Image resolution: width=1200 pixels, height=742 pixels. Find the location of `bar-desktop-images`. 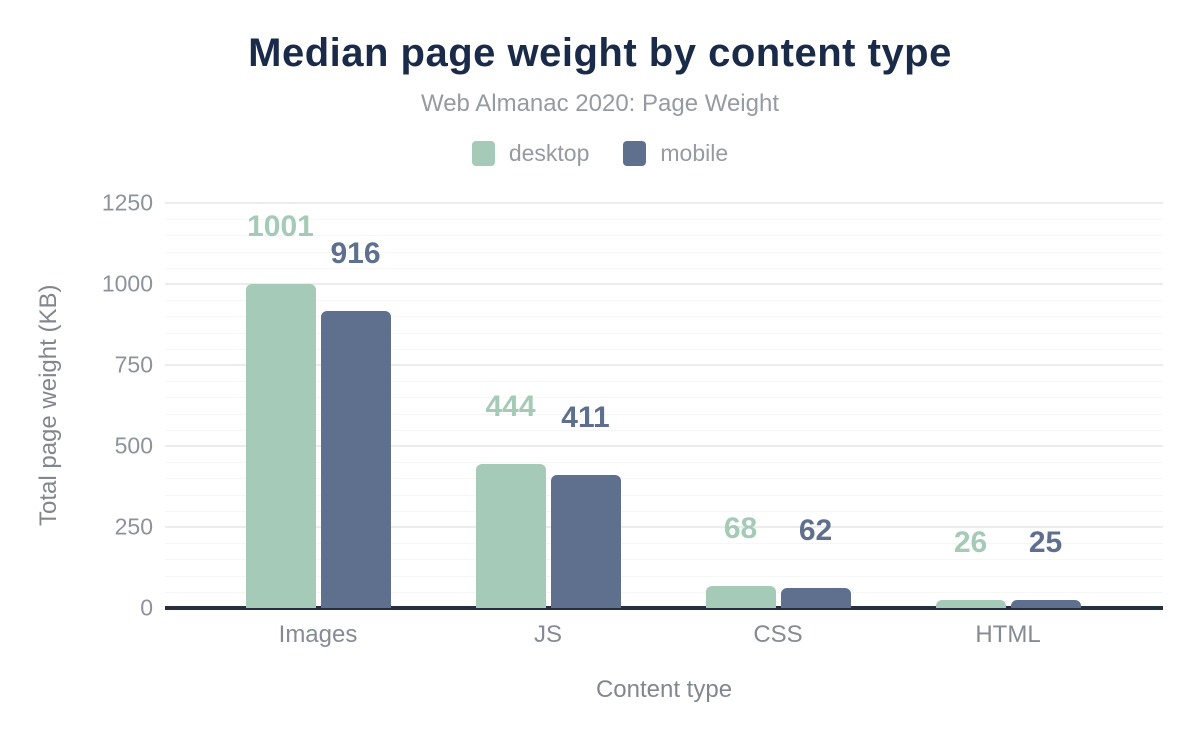

bar-desktop-images is located at coordinates (280, 445).